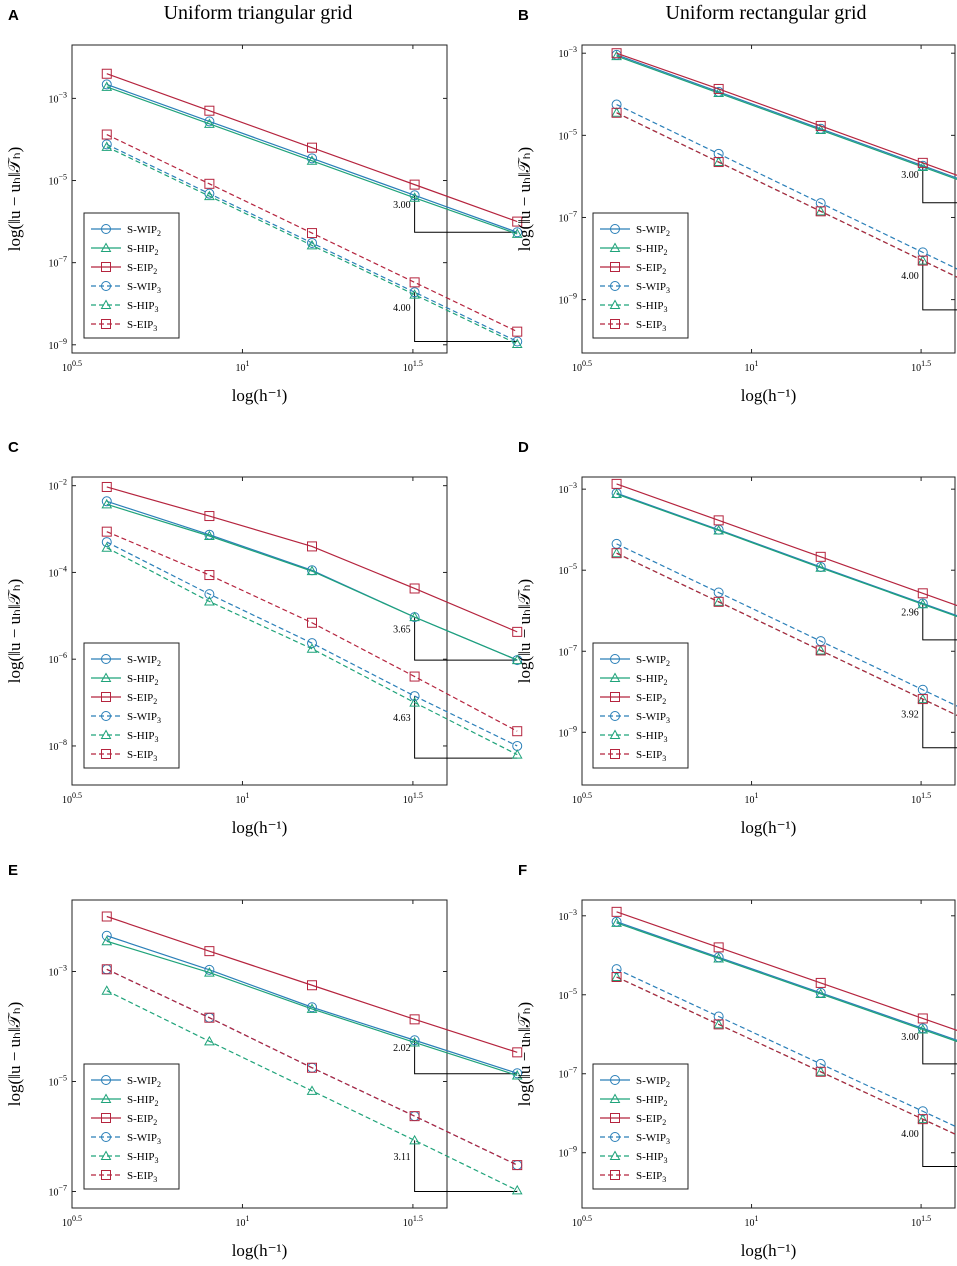 Image resolution: width=957 pixels, height=1266 pixels. What do you see at coordinates (640, 705) in the screenshot?
I see `legend: S-WIP2 S-HIP2 S-EIP2 S-WIP3 S-HIP3 S-EIP3` at bounding box center [640, 705].